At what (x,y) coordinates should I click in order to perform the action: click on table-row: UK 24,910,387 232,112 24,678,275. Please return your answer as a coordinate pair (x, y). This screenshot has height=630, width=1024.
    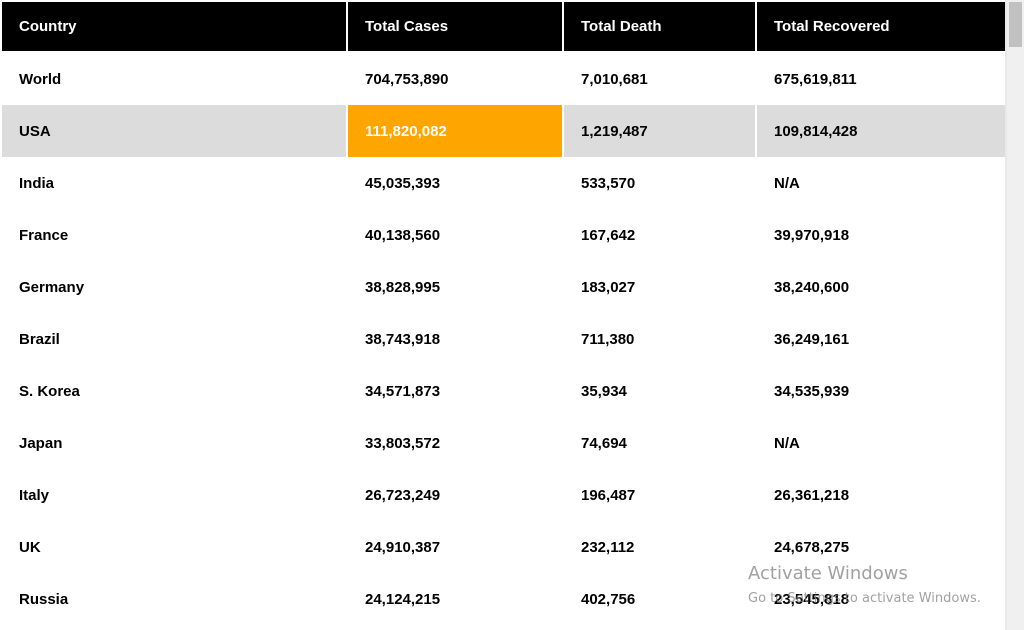
    Looking at the image, I should click on (503, 547).